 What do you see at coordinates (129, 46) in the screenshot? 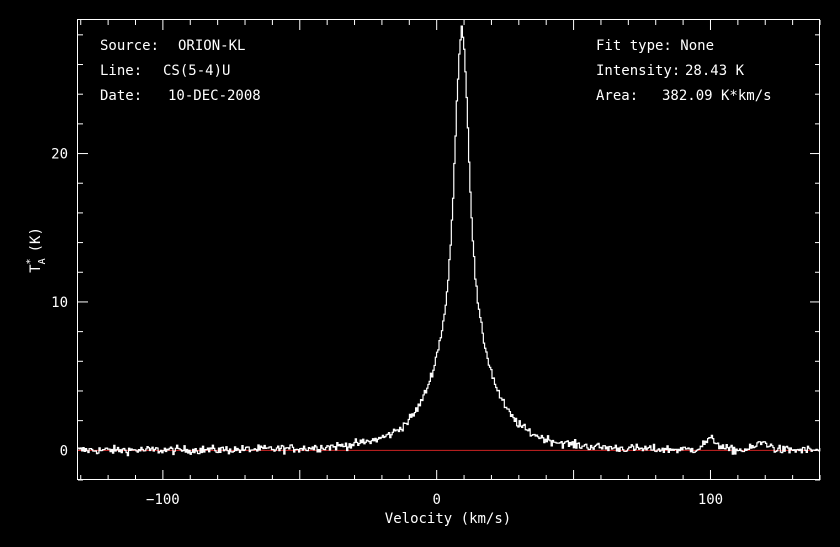
I see `info-source-key: Source:` at bounding box center [129, 46].